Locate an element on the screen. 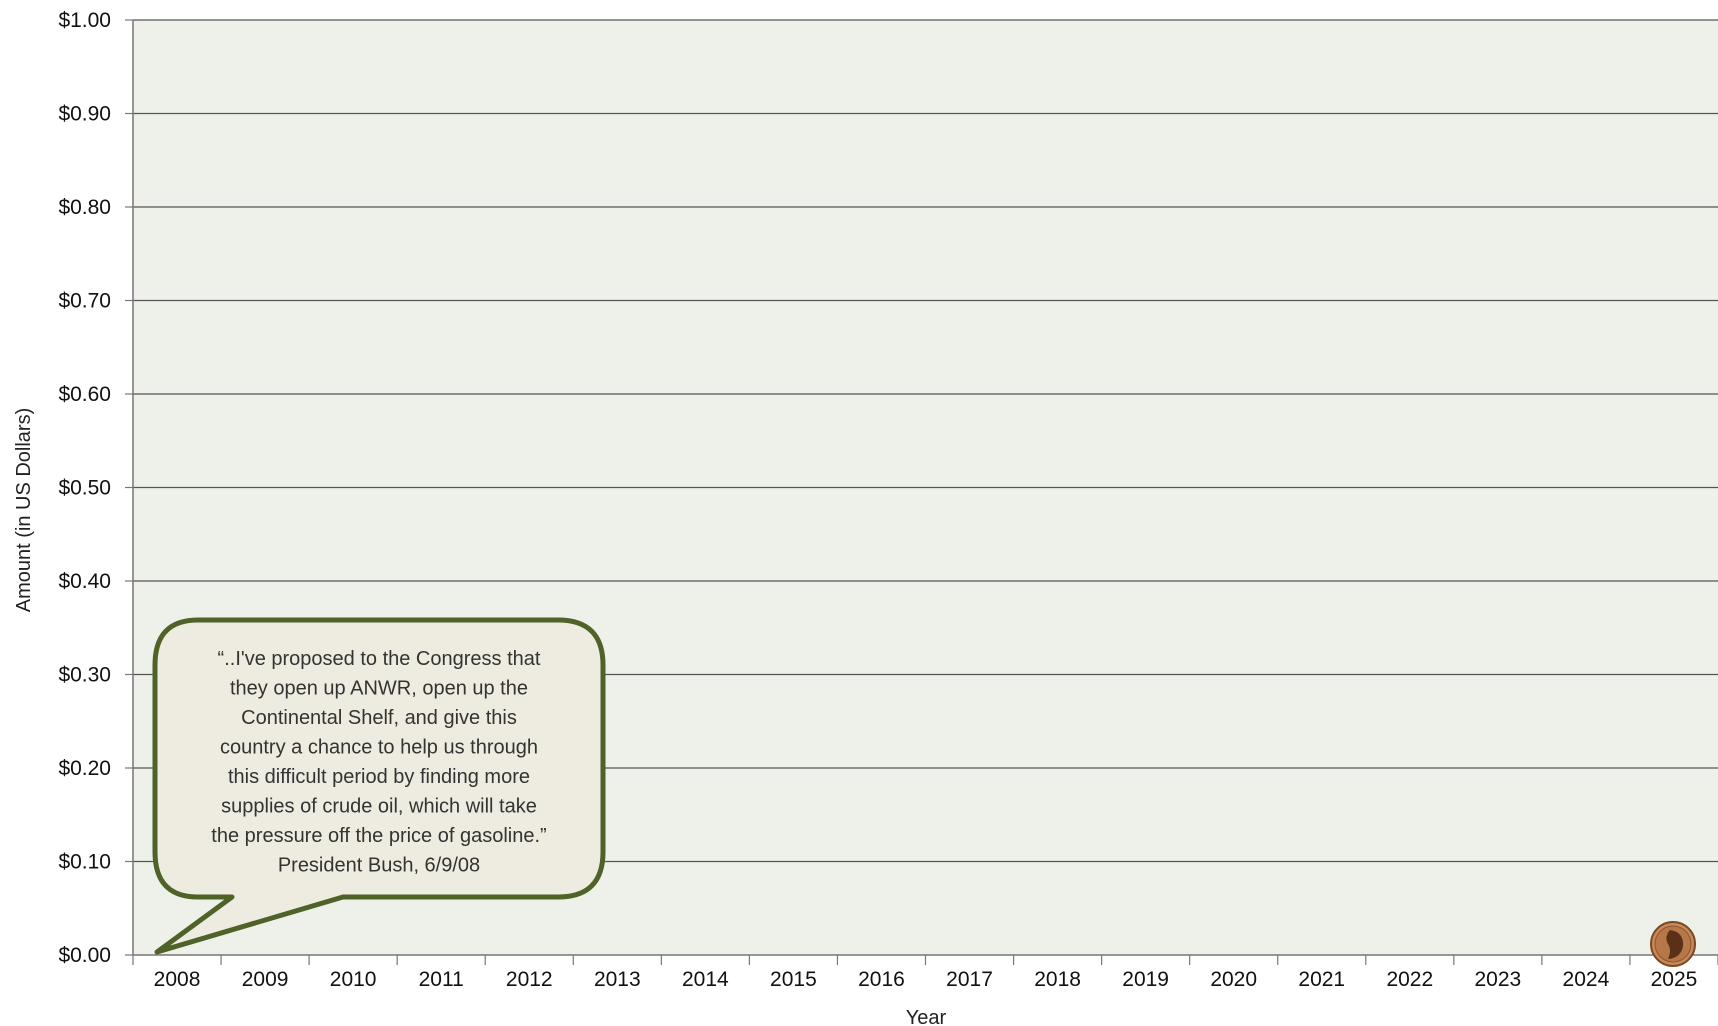 This screenshot has width=1718, height=1026. y-tick-label: $0.30 is located at coordinates (84, 675).